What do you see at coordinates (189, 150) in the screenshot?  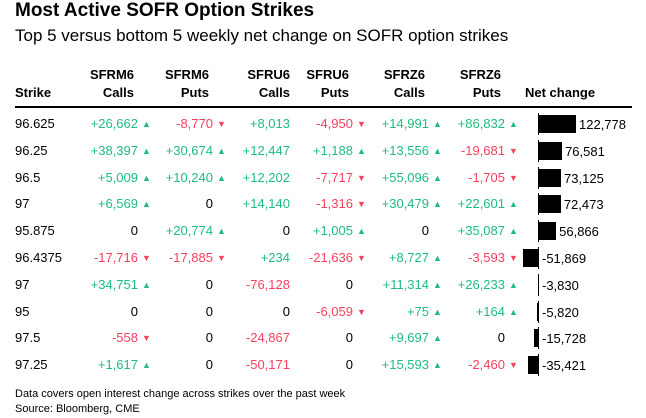 I see `value-cell: +30,674` at bounding box center [189, 150].